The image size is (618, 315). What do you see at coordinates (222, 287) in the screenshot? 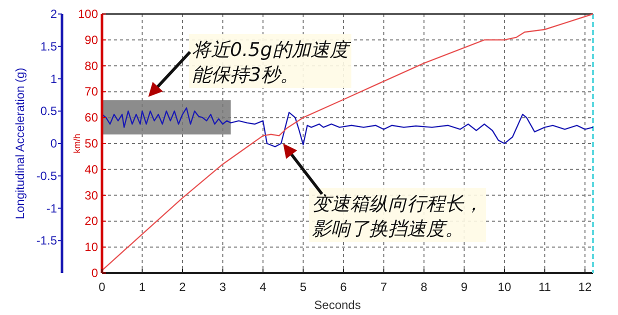
I see `x-tick-label: 3` at bounding box center [222, 287].